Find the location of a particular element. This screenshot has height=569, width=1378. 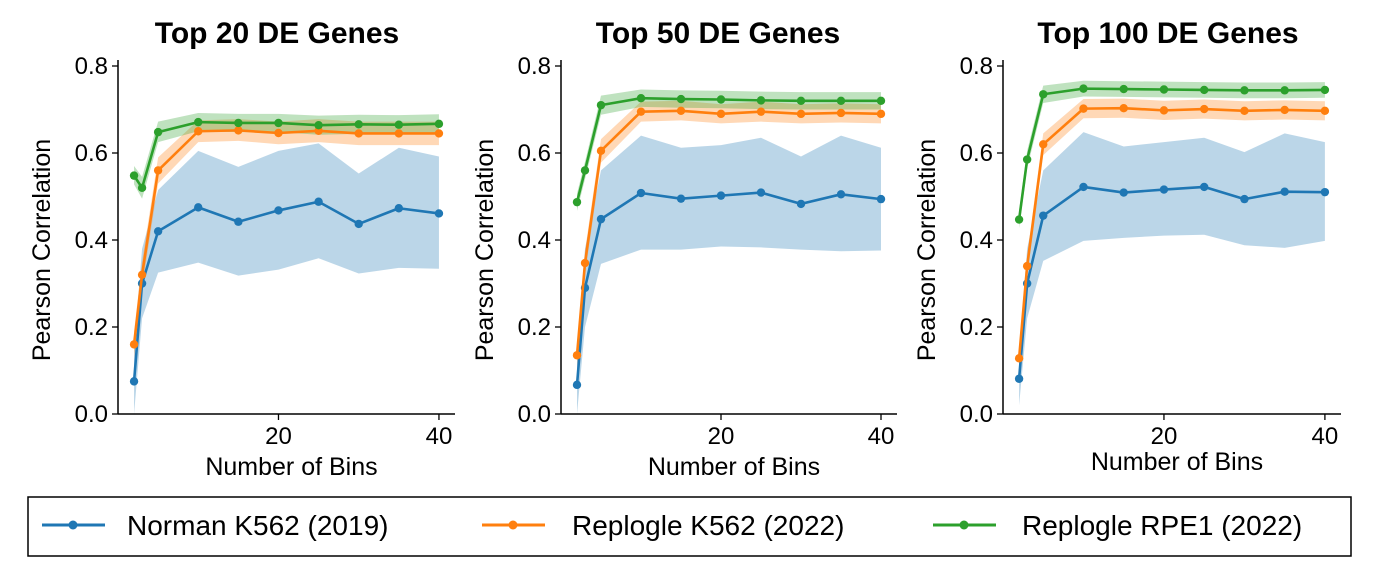

confidence-band-replogle-rpe1 is located at coordinates (286, 155).